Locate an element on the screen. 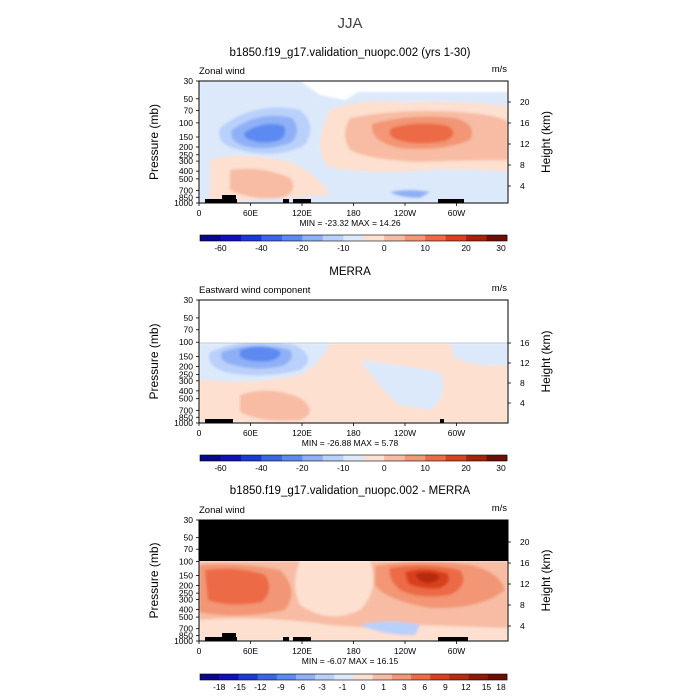 The width and height of the screenshot is (700, 700). colorbar-label: -3 is located at coordinates (322, 687).